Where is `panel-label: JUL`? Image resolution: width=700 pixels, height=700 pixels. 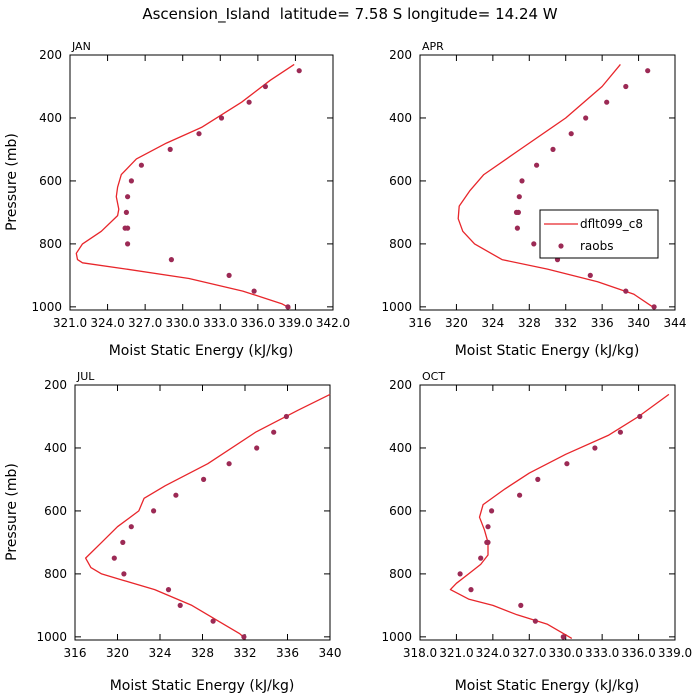 panel-label: JUL is located at coordinates (85, 376).